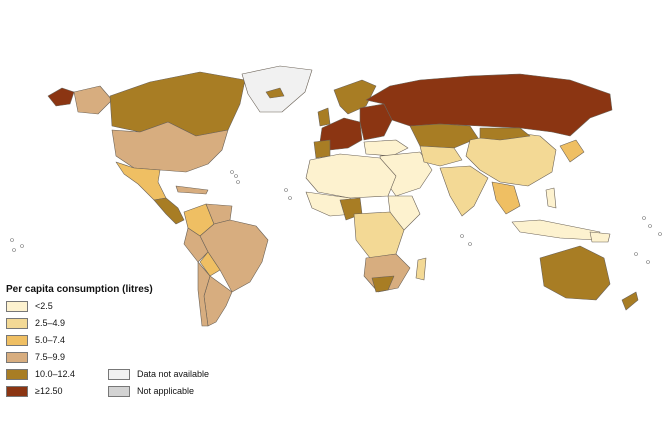  I want to click on legend-title: Per capita consumption (litres), so click(79, 289).